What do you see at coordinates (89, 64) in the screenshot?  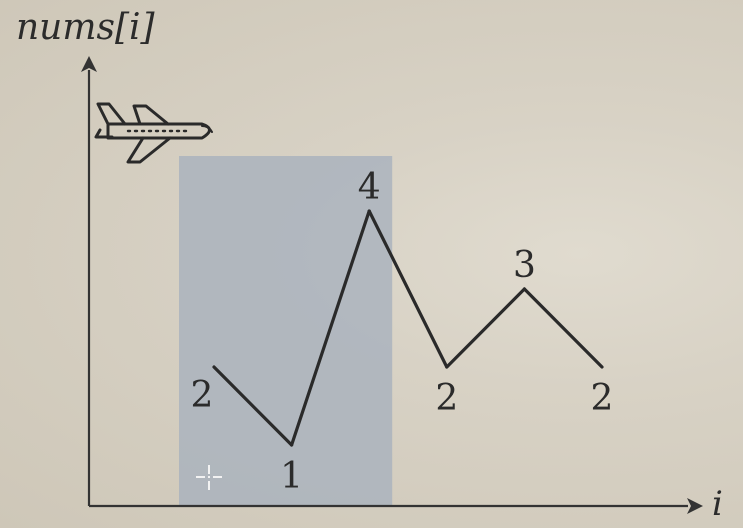 I see `y-axis-arrow` at bounding box center [89, 64].